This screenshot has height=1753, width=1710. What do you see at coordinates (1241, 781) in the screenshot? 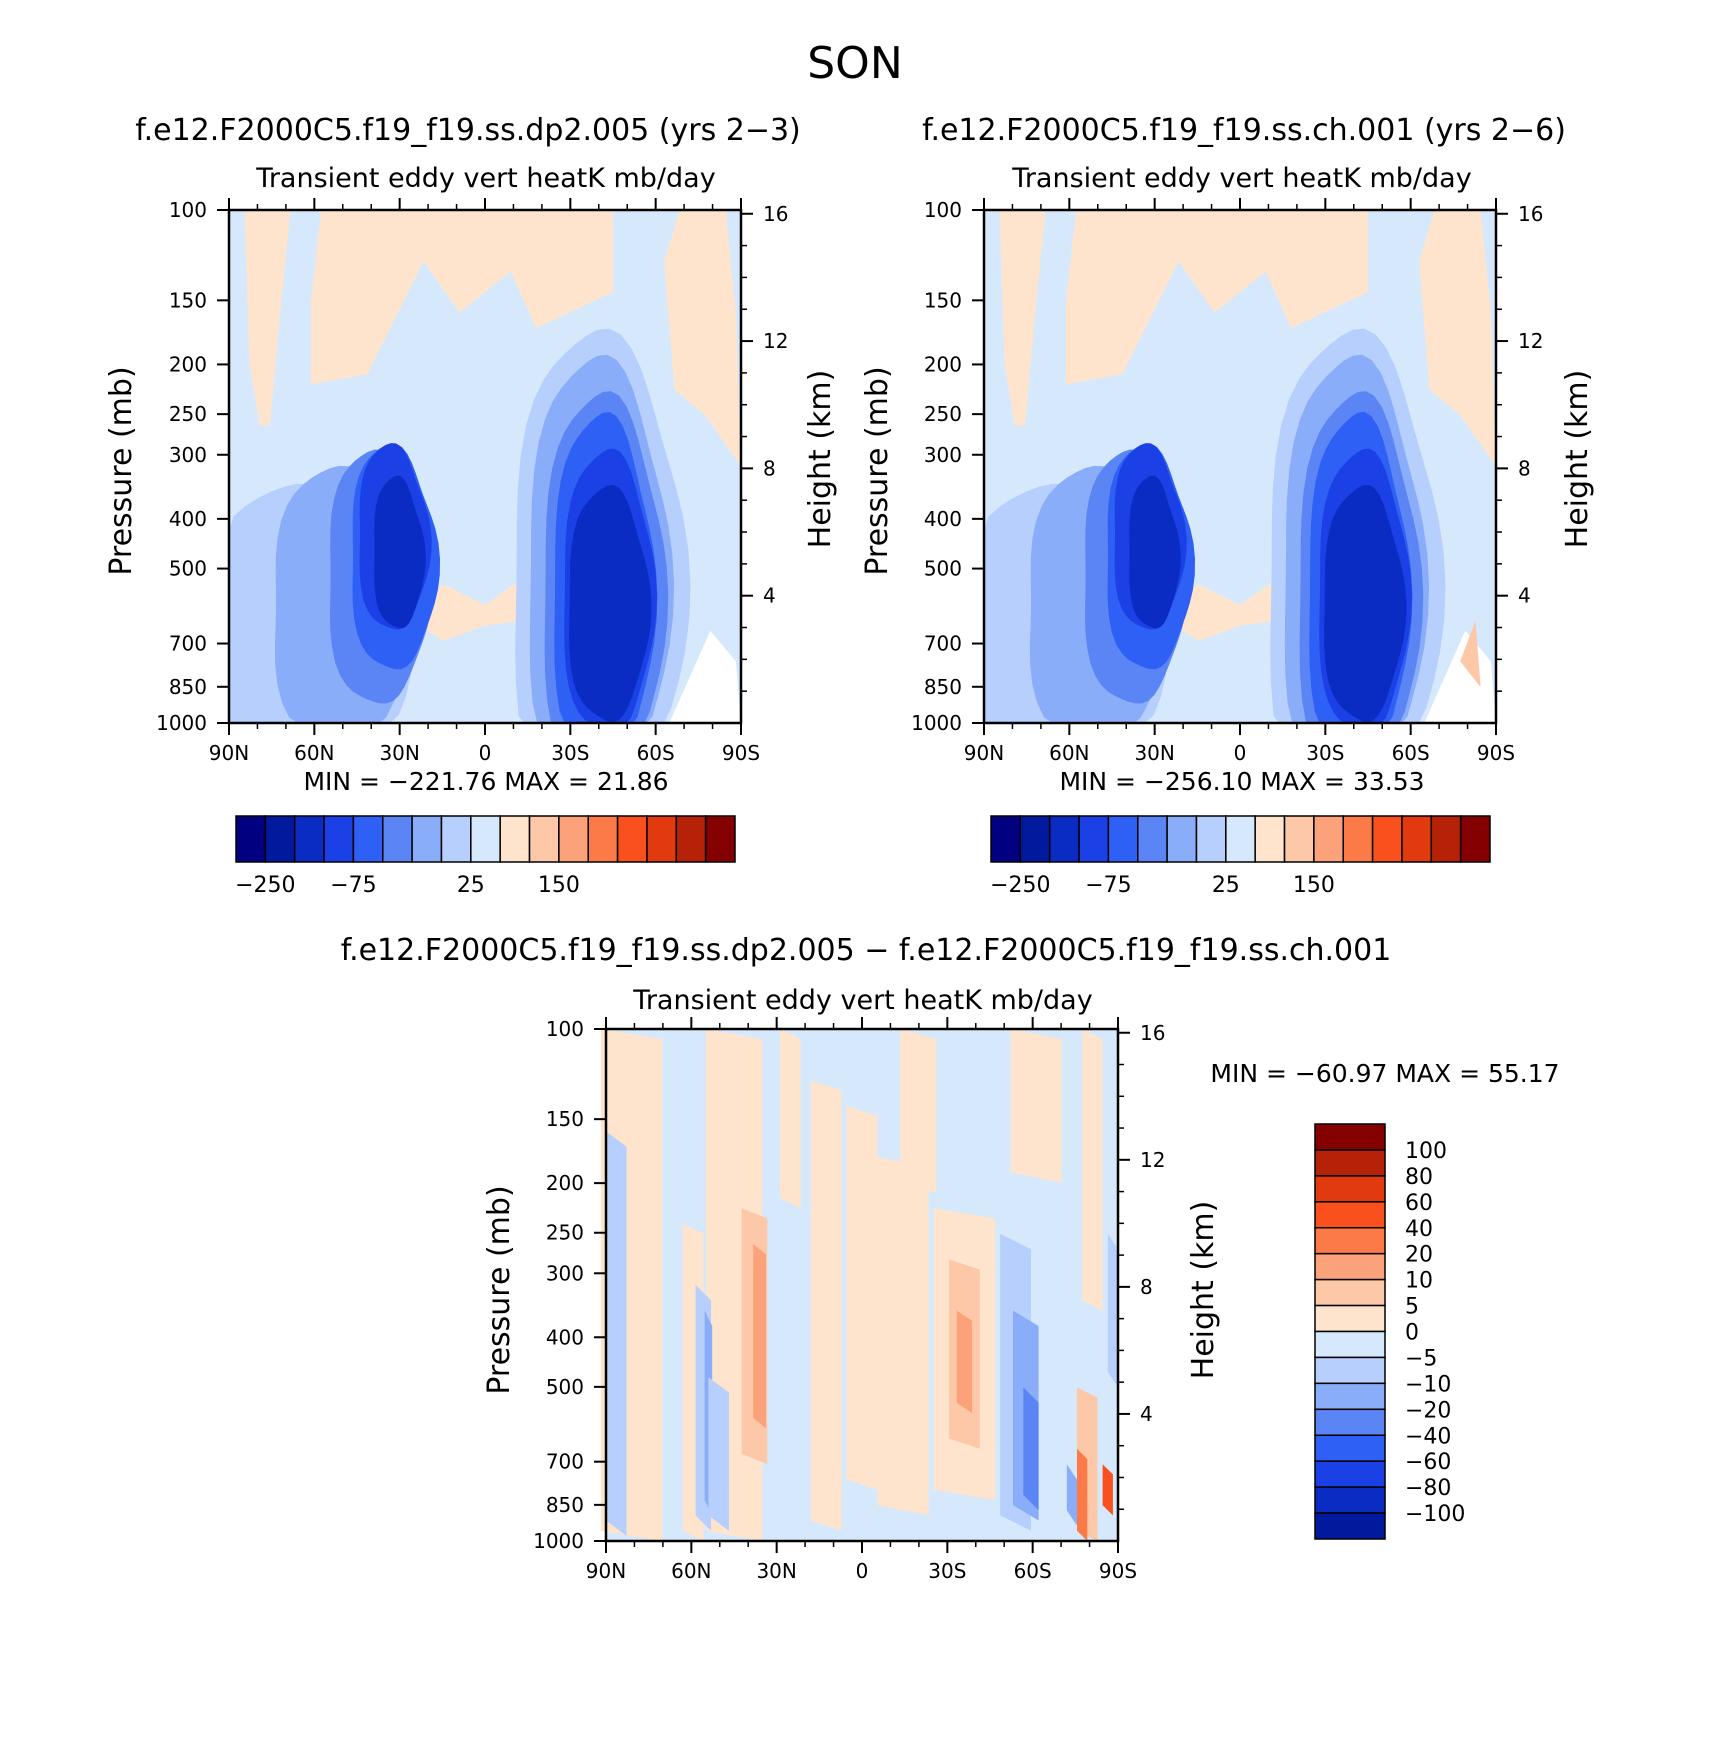
I see `panel-2-minmax: MIN = −256.10 MAX = 33.53` at bounding box center [1241, 781].